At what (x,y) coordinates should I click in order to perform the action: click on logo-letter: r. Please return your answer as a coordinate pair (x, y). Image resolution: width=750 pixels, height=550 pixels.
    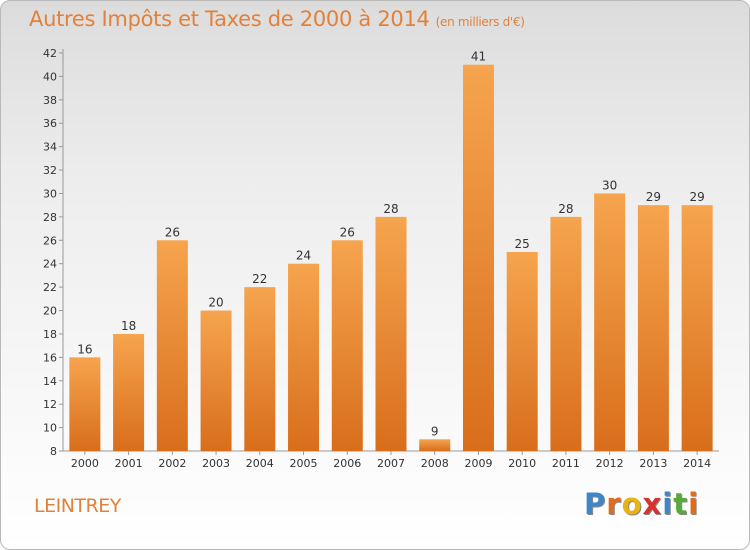
    Looking at the image, I should click on (614, 504).